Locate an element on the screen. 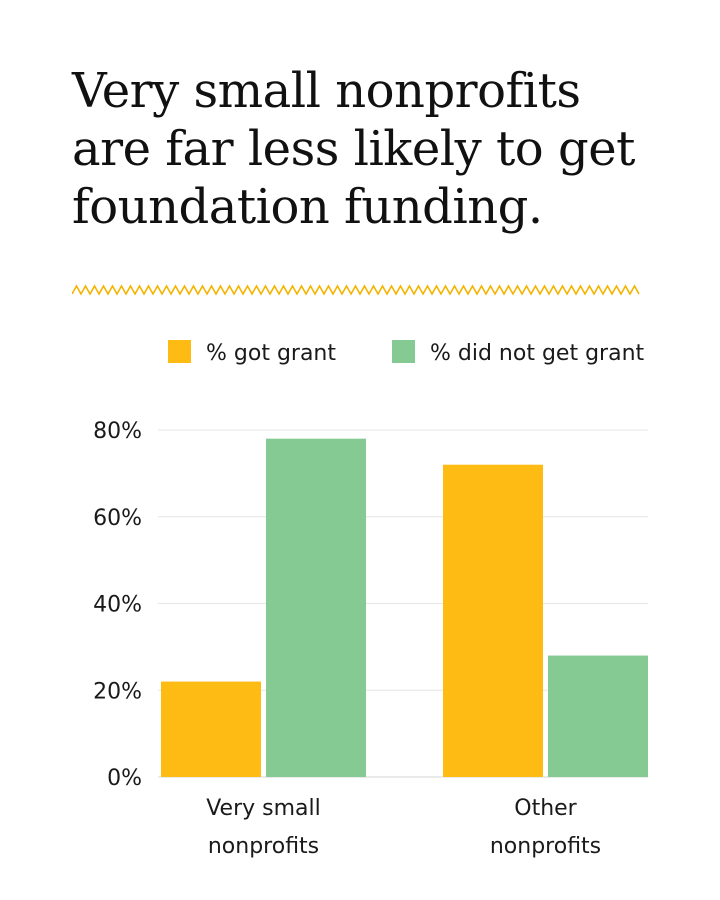  legend-label: % got grant is located at coordinates (271, 353).